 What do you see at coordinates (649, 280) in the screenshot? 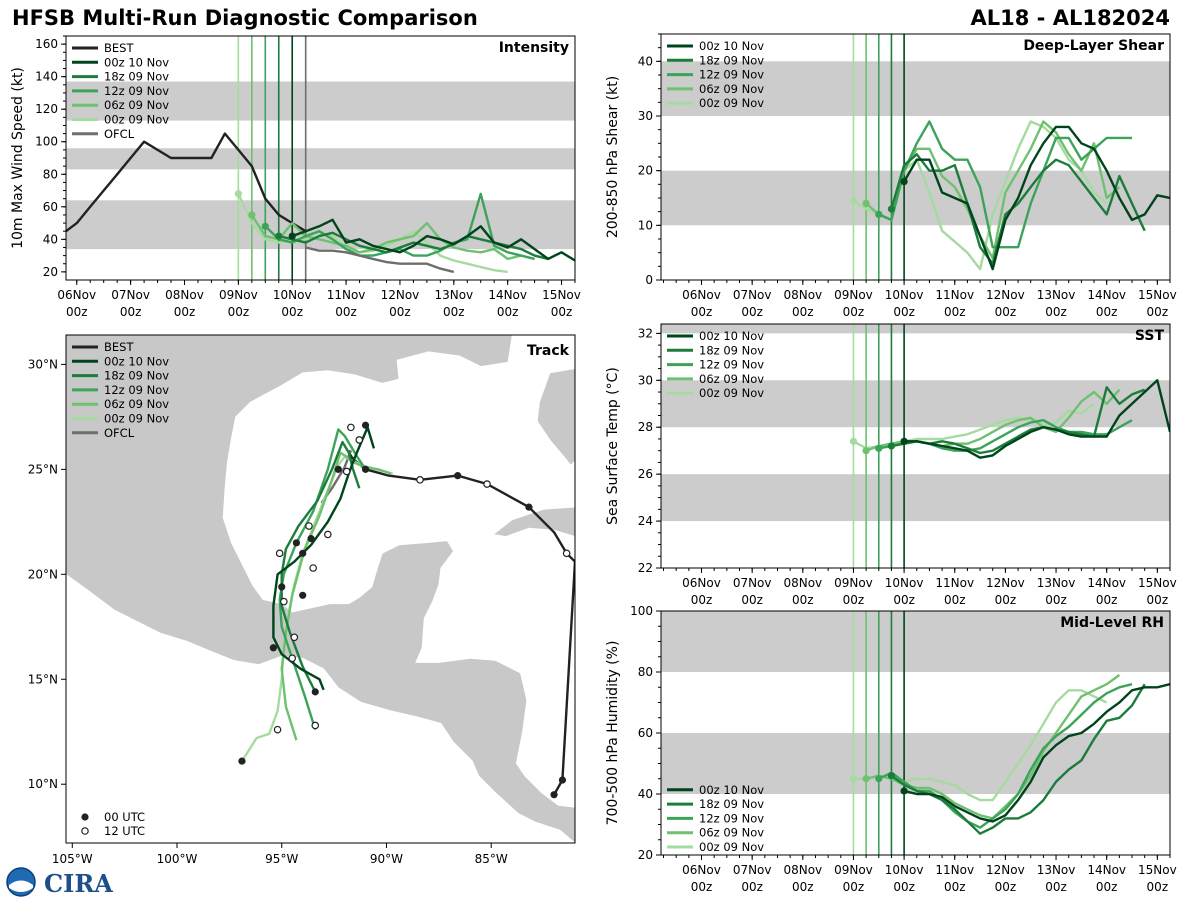
I see `y-tick-label: 0` at bounding box center [649, 280].